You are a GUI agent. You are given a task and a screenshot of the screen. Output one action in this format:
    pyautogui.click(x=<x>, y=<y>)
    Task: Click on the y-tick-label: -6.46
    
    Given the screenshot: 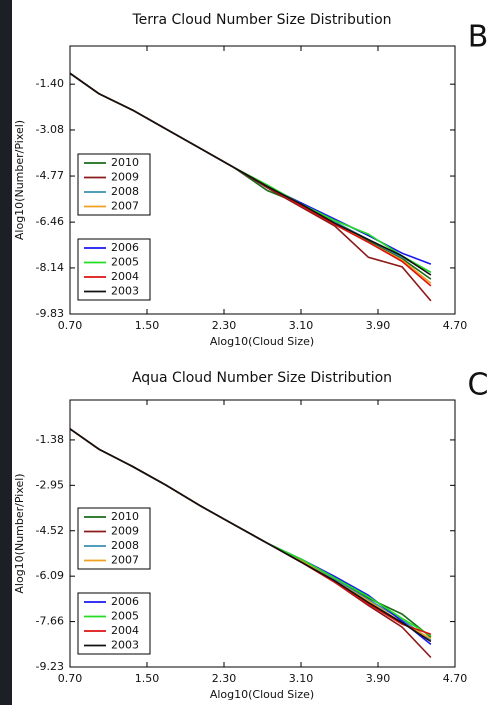 What is the action you would take?
    pyautogui.click(x=50, y=221)
    